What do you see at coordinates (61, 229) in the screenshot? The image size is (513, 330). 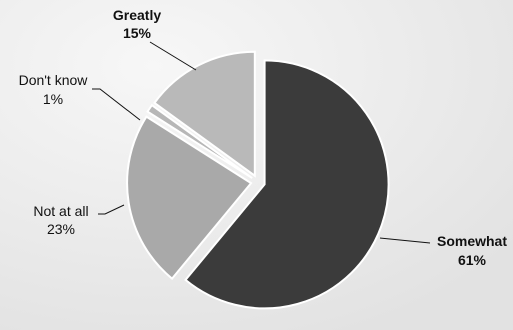 I see `label-not-at-all-value: 23%` at bounding box center [61, 229].